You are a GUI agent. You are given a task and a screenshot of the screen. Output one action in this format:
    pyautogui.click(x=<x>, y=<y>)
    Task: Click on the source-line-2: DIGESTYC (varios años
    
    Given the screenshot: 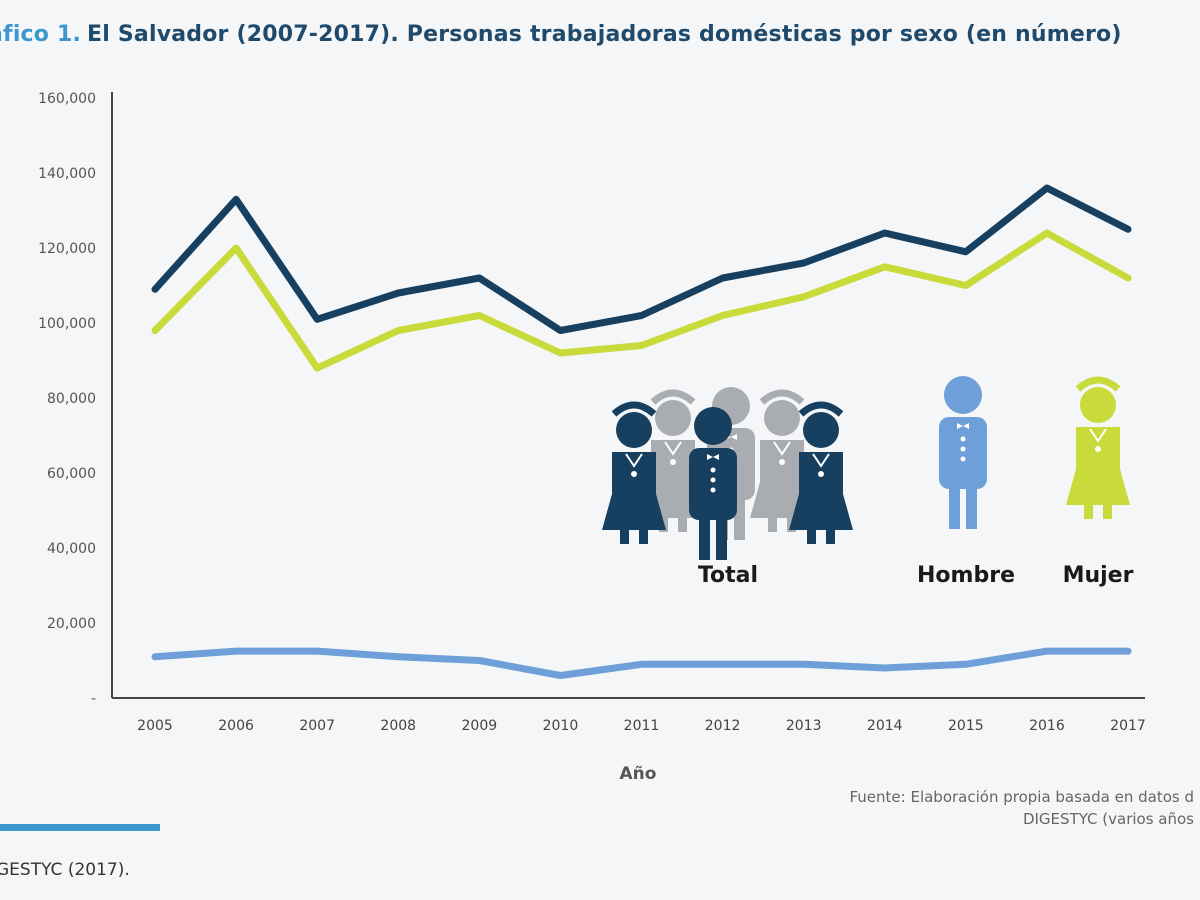 What is the action you would take?
    pyautogui.click(x=1108, y=819)
    